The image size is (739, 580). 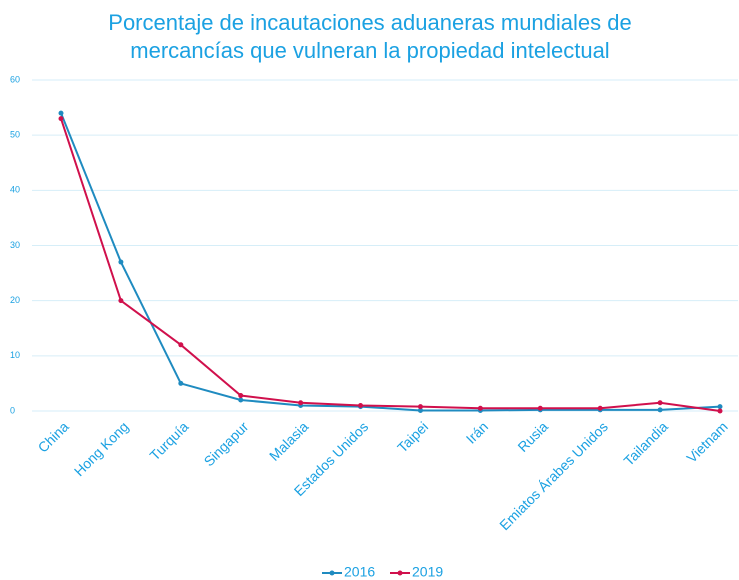 What do you see at coordinates (15, 245) in the screenshot?
I see `y-tick-label: 30` at bounding box center [15, 245].